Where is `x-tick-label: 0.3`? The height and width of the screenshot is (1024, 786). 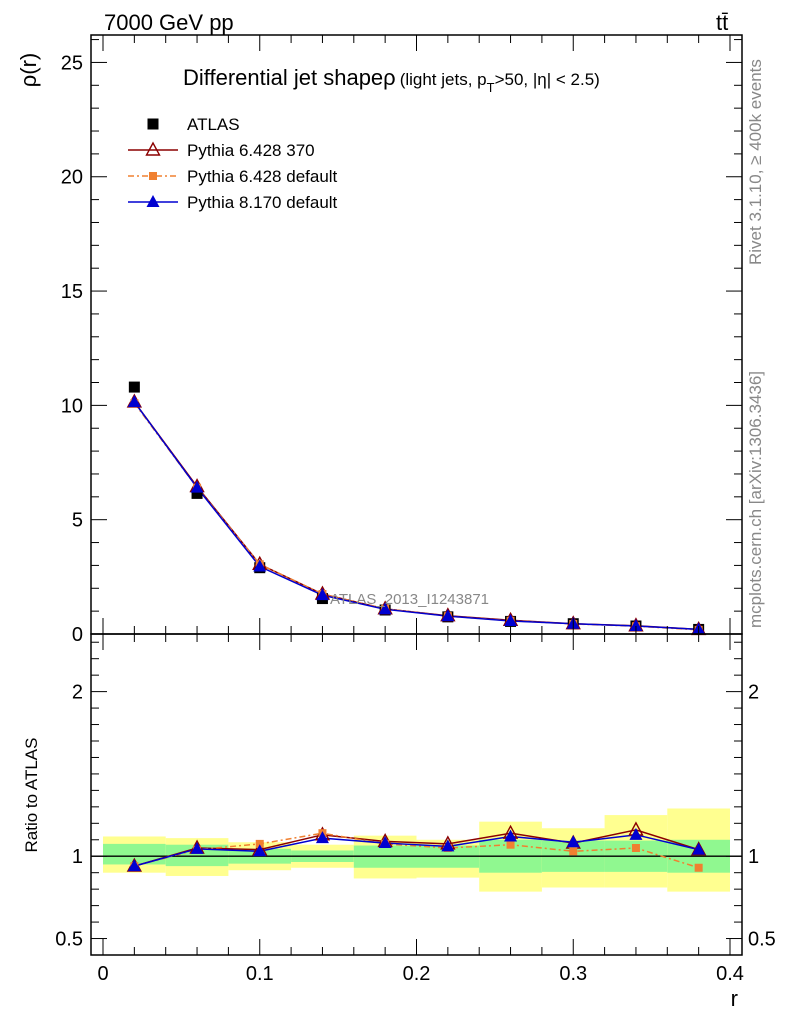
x-tick-label: 0.3 is located at coordinates (573, 974).